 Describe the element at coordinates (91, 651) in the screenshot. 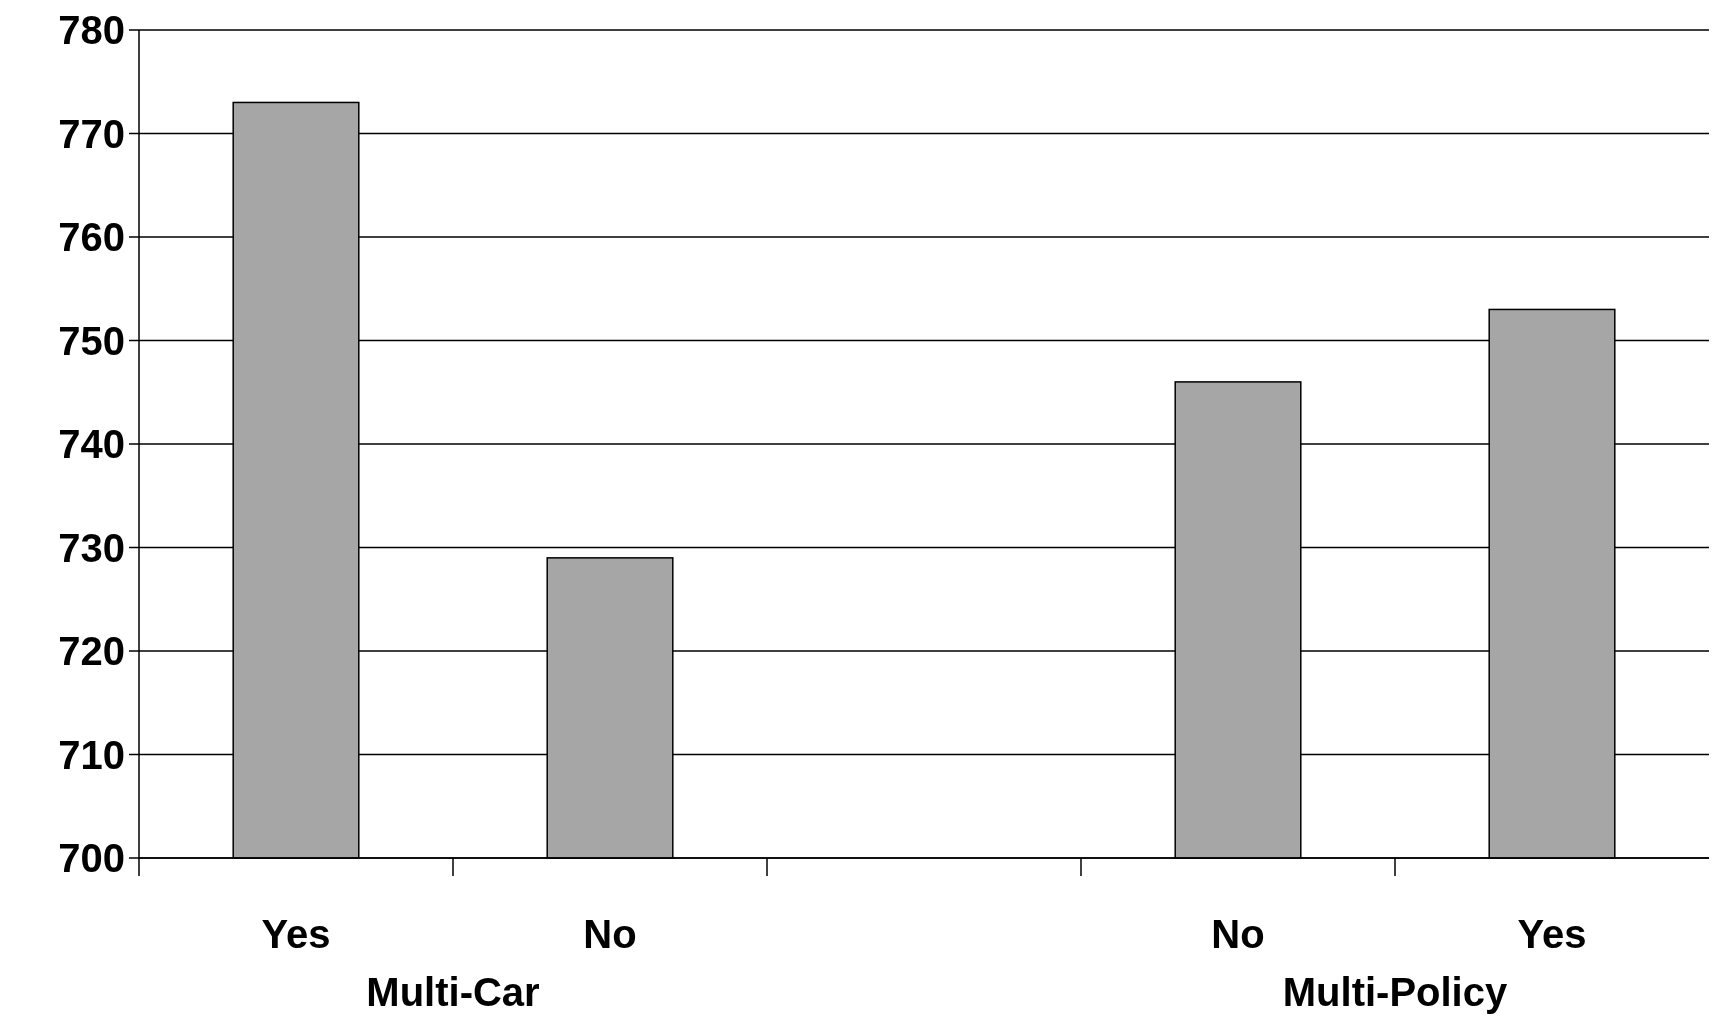

I see `y-tick-label: 720` at that location.